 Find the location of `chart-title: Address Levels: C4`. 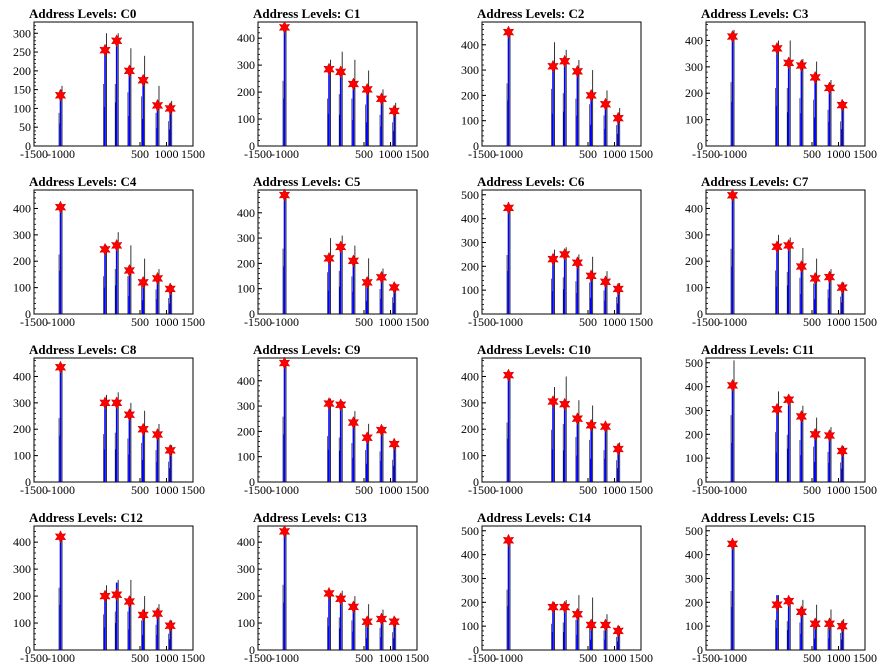

chart-title: Address Levels: C4 is located at coordinates (83, 181).